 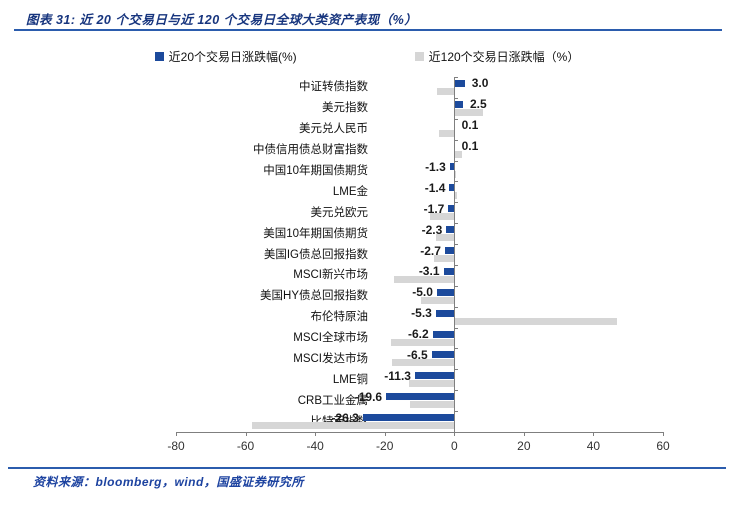 What do you see at coordinates (454, 446) in the screenshot?
I see `x-axis-tick-label: 0` at bounding box center [454, 446].